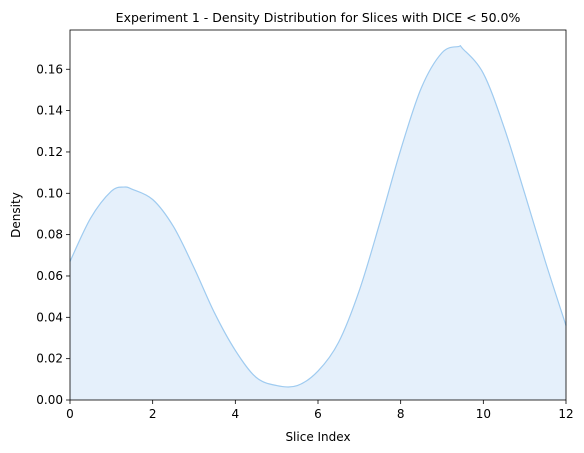 Image resolution: width=584 pixels, height=453 pixels. What do you see at coordinates (49, 400) in the screenshot?
I see `y-tick-label: 0.00` at bounding box center [49, 400].